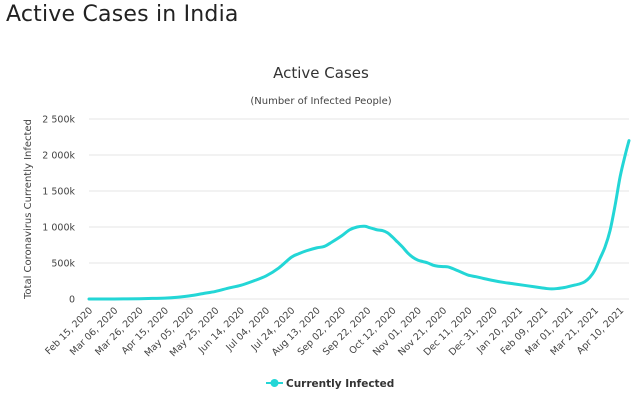  Describe the element at coordinates (274, 383) in the screenshot. I see `legend-marker` at that location.